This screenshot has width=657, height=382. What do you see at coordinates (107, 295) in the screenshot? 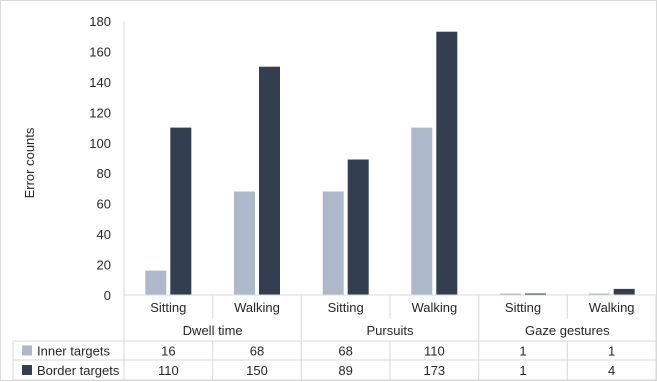
I see `y-tick-label: 0` at bounding box center [107, 295].